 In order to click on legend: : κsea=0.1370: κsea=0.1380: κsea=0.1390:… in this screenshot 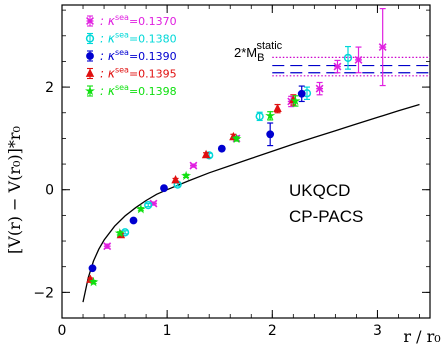, I will do `click(131, 55)`.